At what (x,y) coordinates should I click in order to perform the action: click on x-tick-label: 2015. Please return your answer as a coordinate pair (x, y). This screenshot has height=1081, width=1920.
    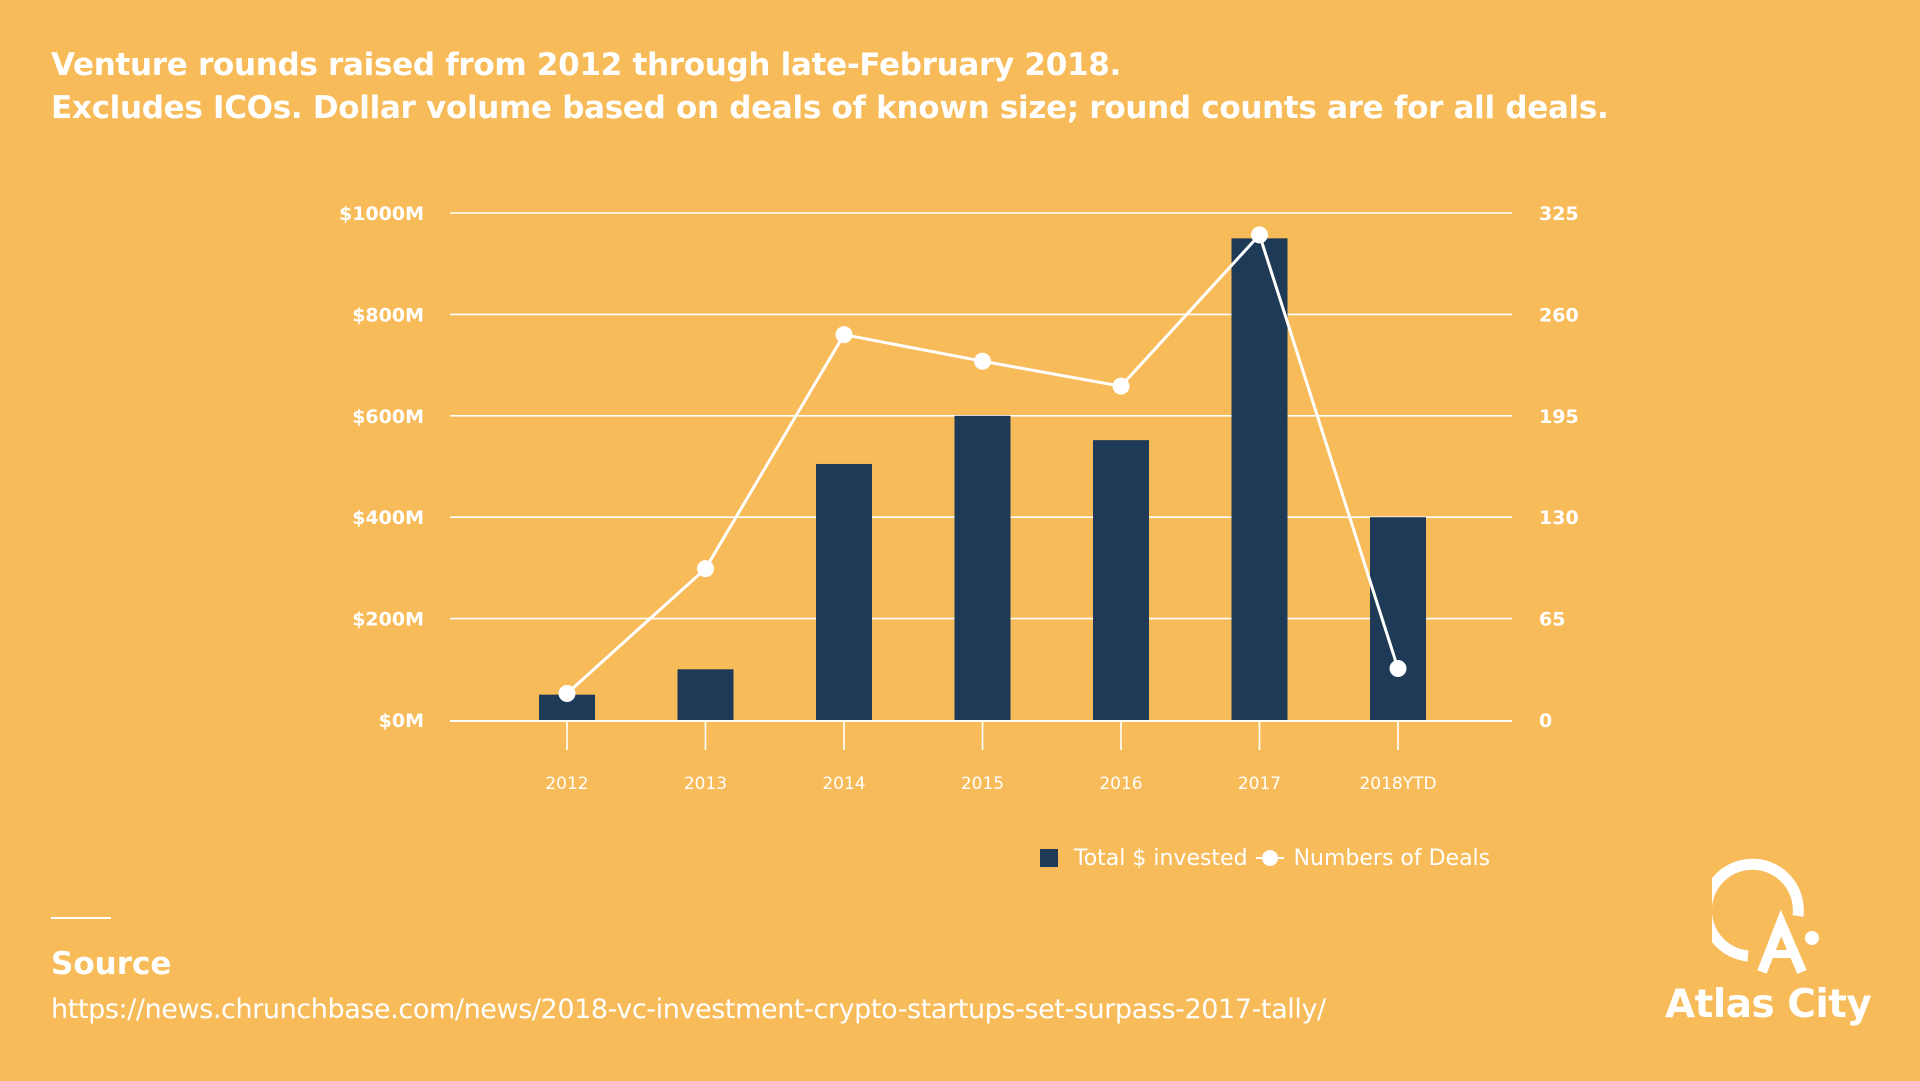
    Looking at the image, I should click on (982, 784).